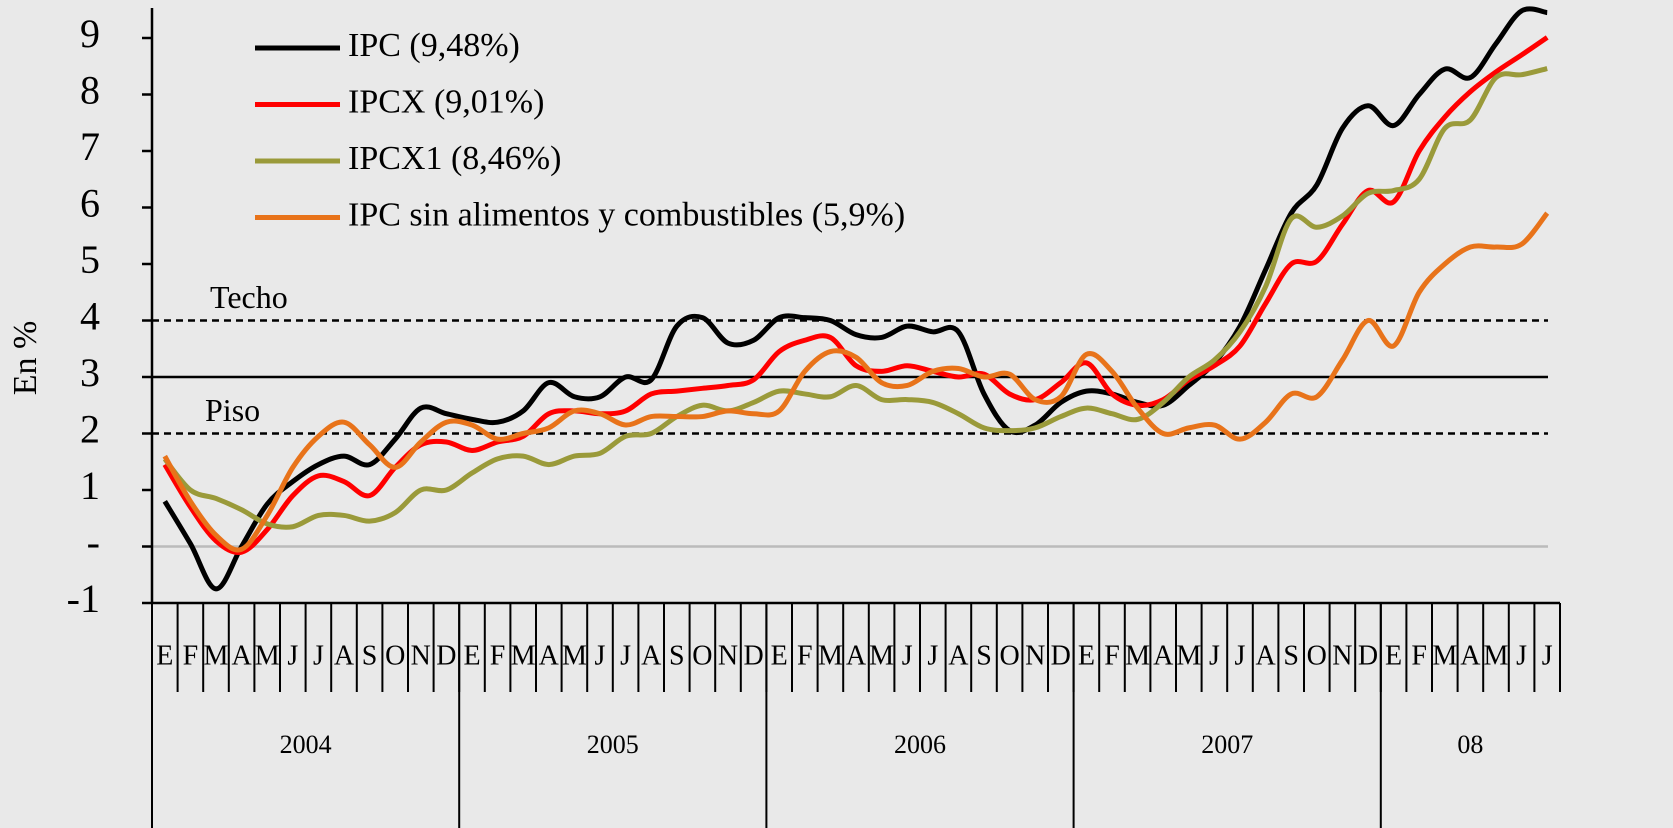 The height and width of the screenshot is (828, 1673). What do you see at coordinates (454, 158) in the screenshot?
I see `legend-label: IPCX1 (8,46%)` at bounding box center [454, 158].